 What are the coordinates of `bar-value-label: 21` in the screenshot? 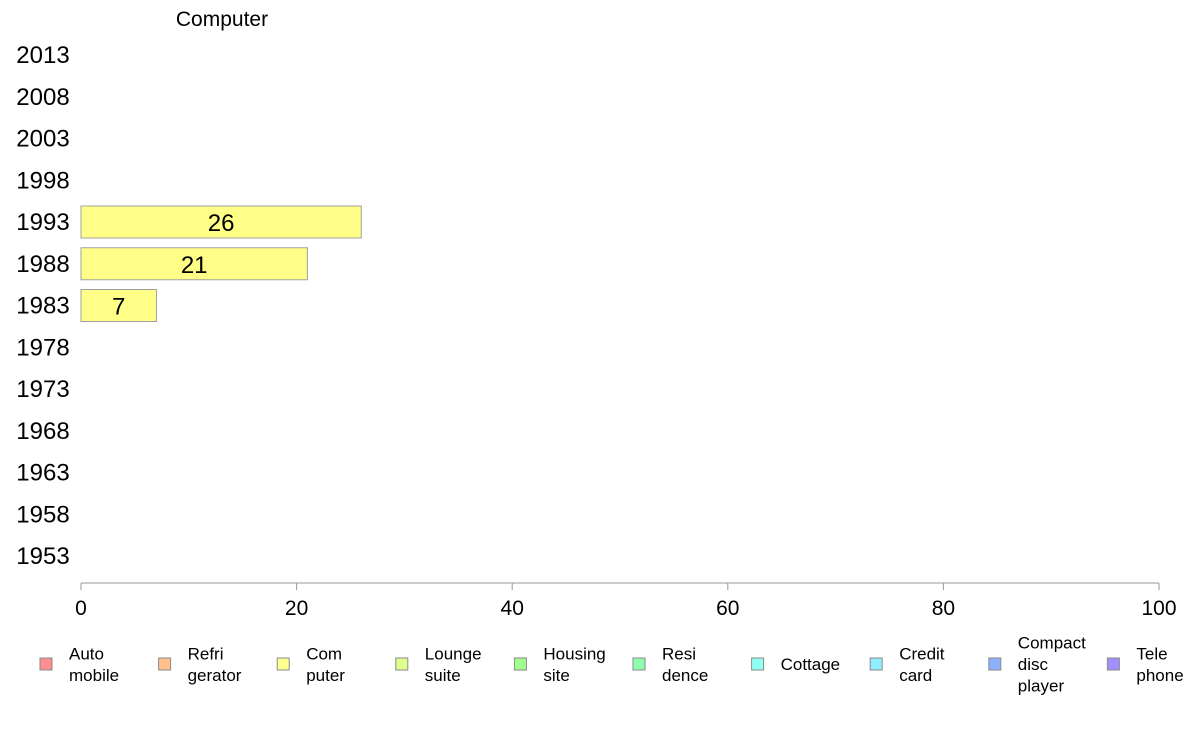 It's located at (194, 265).